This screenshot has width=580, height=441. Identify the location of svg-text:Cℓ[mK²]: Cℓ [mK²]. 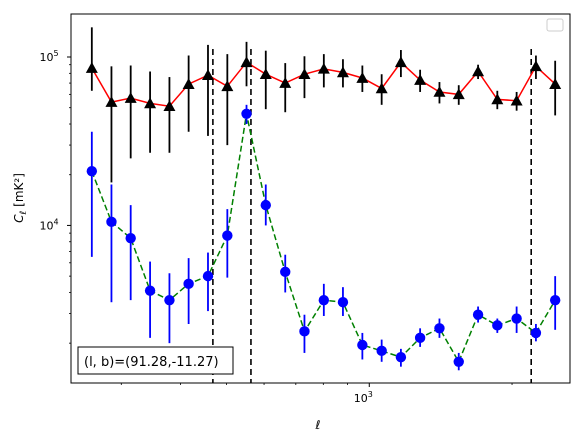
(20, 198).